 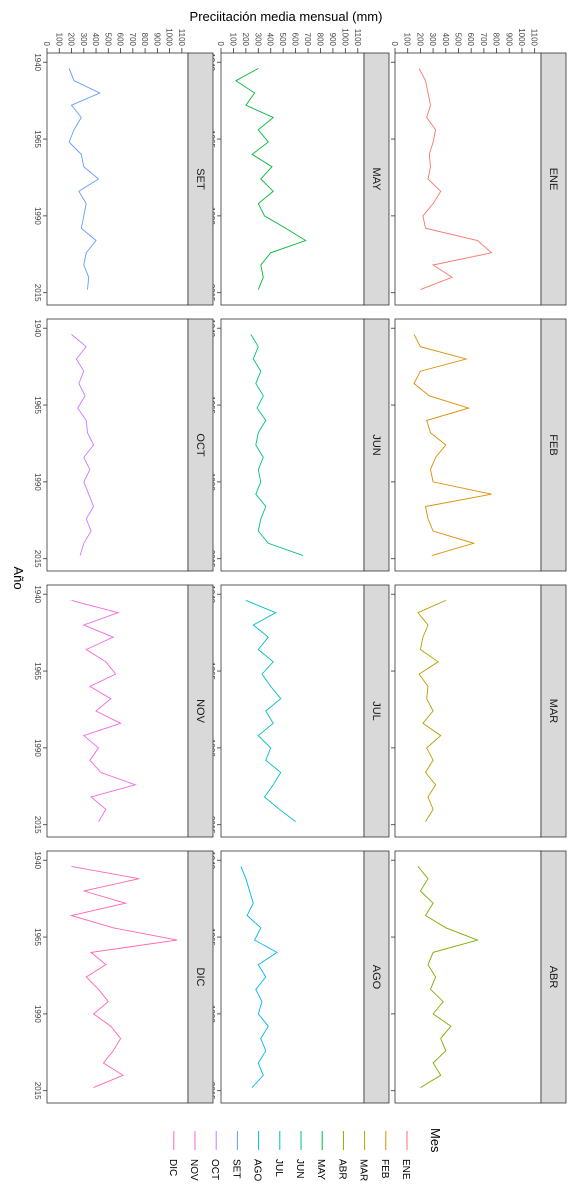 I want to click on panel-jun: JUN1940196519902015, so click(x=298, y=445).